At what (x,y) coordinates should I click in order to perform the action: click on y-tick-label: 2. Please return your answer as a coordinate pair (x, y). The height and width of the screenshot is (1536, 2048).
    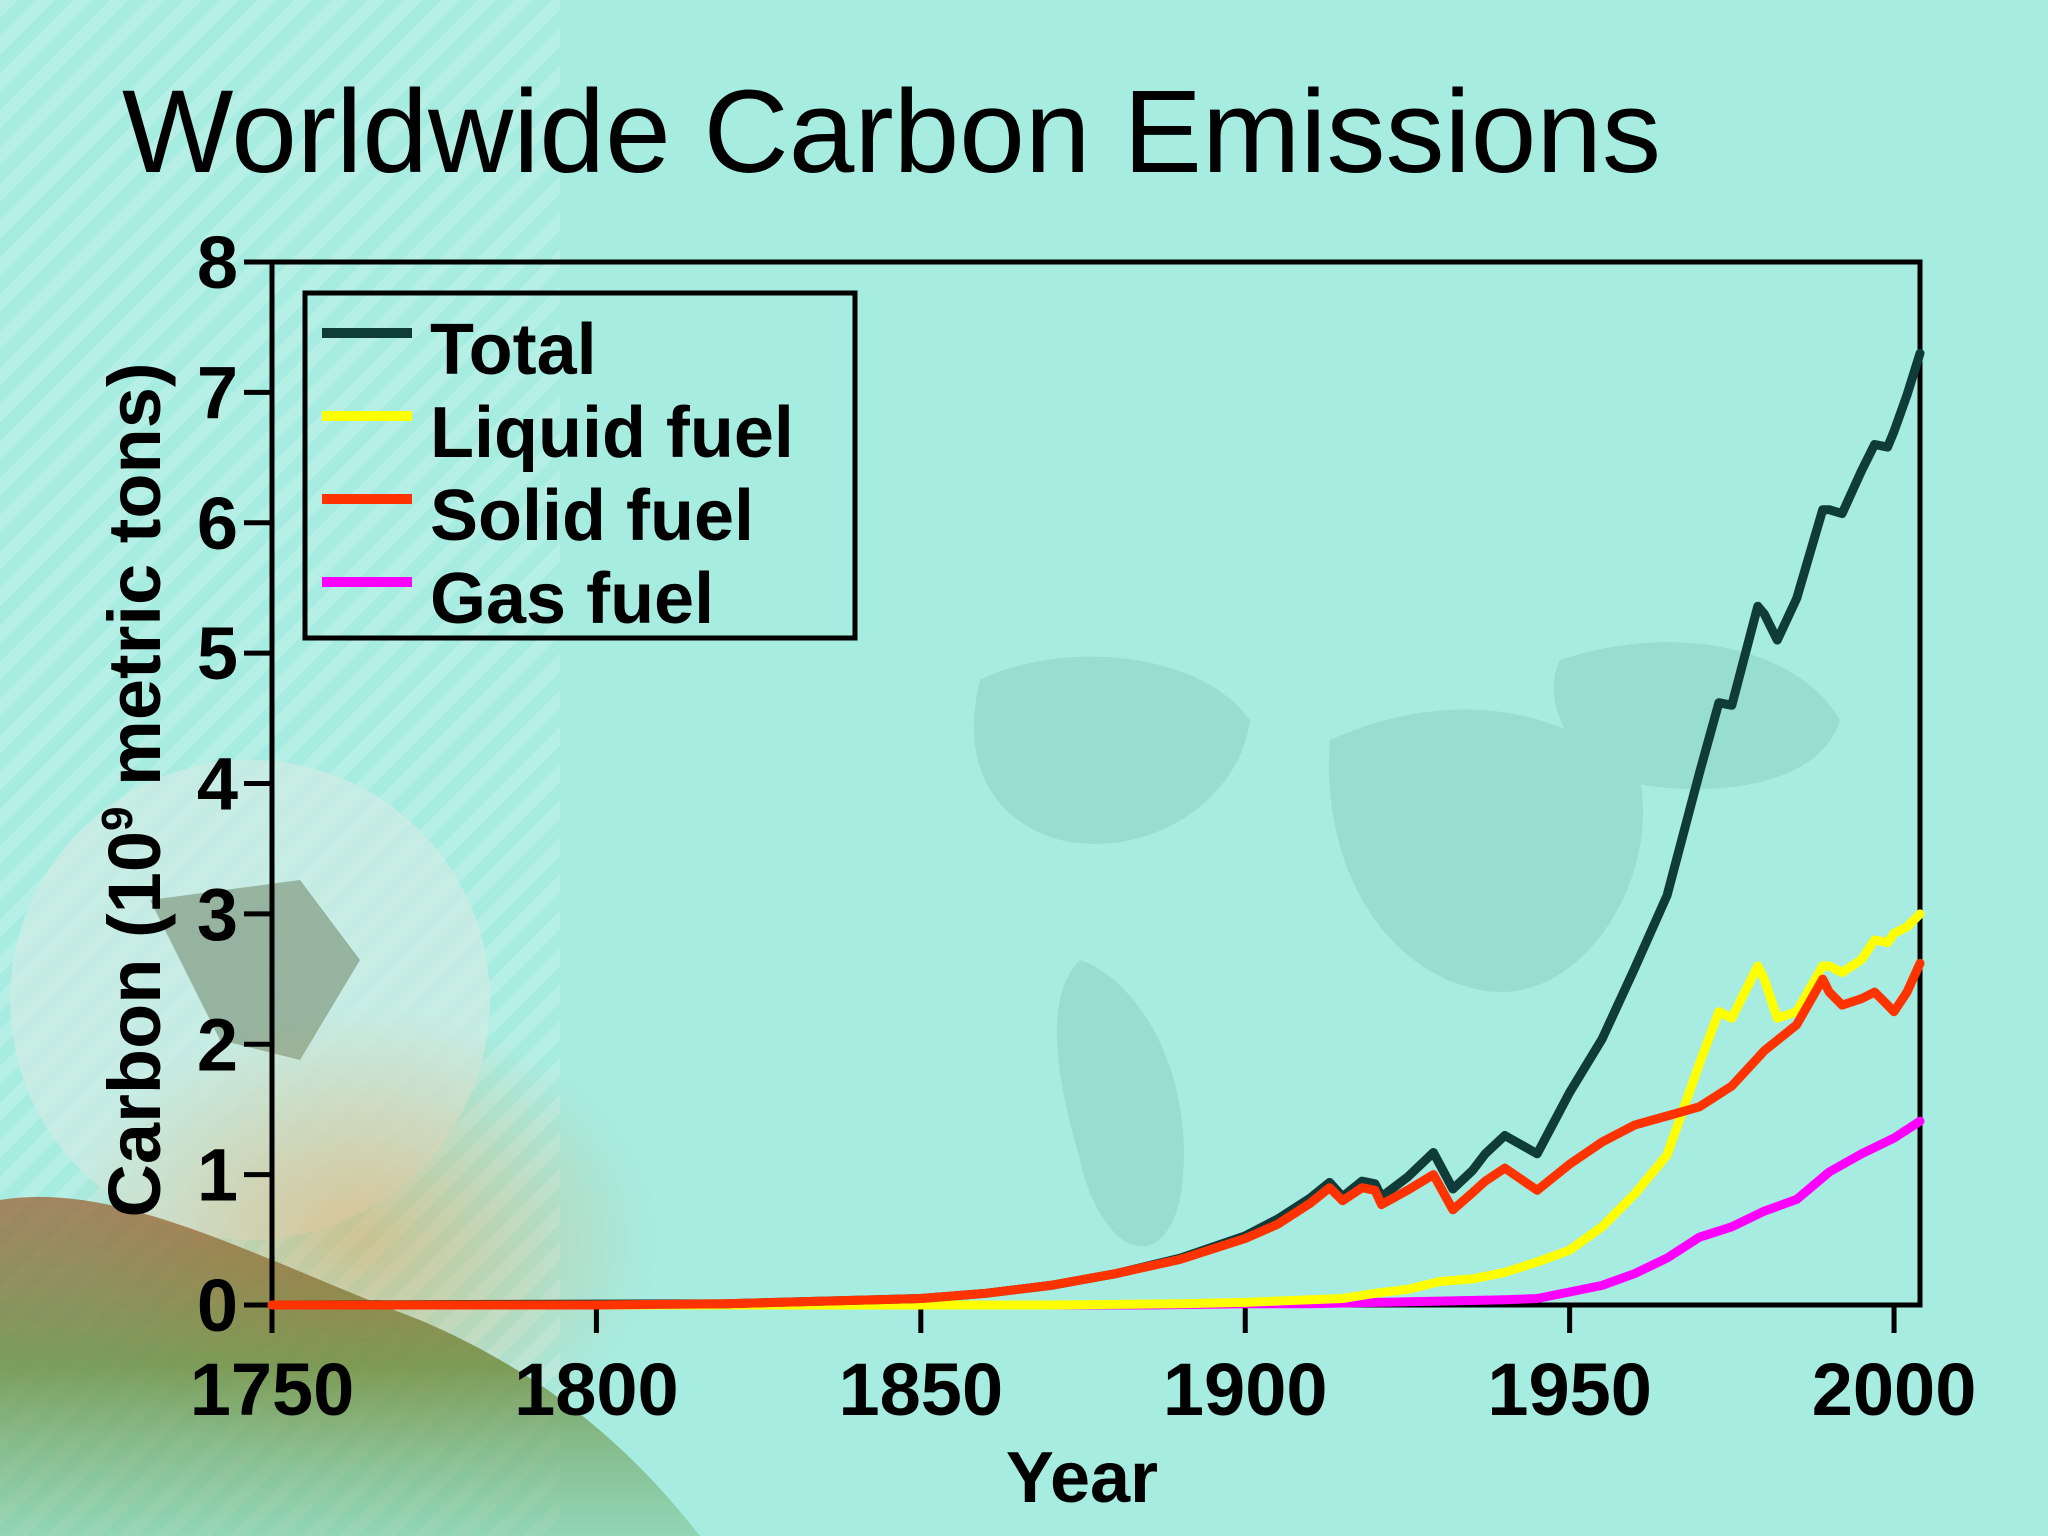
    Looking at the image, I should click on (217, 1044).